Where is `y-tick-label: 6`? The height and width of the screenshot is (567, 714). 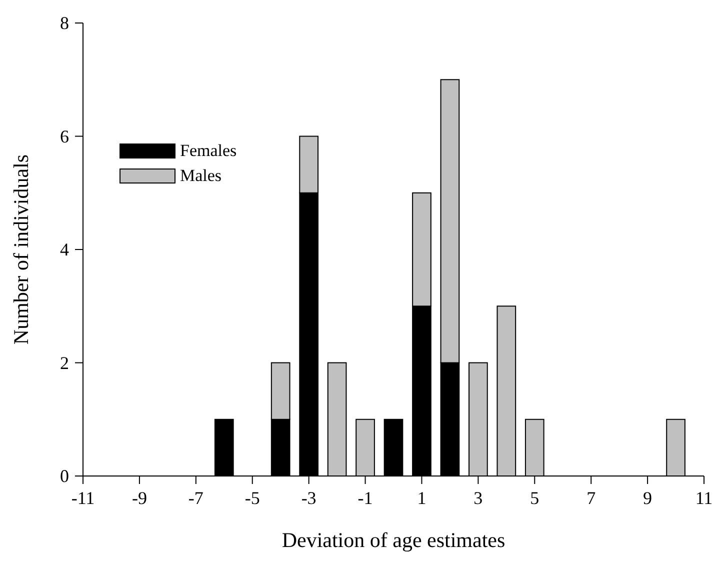
y-tick-label: 6 is located at coordinates (64, 136).